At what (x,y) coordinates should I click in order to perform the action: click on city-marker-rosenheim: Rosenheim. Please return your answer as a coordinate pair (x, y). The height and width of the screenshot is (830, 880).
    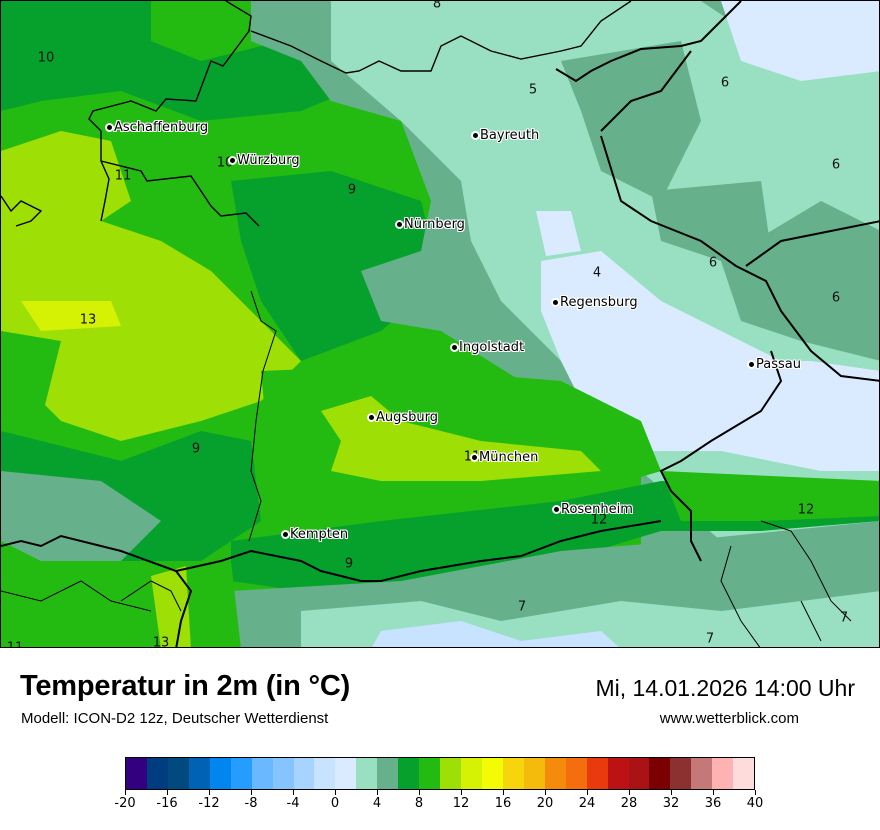
    Looking at the image, I should click on (593, 509).